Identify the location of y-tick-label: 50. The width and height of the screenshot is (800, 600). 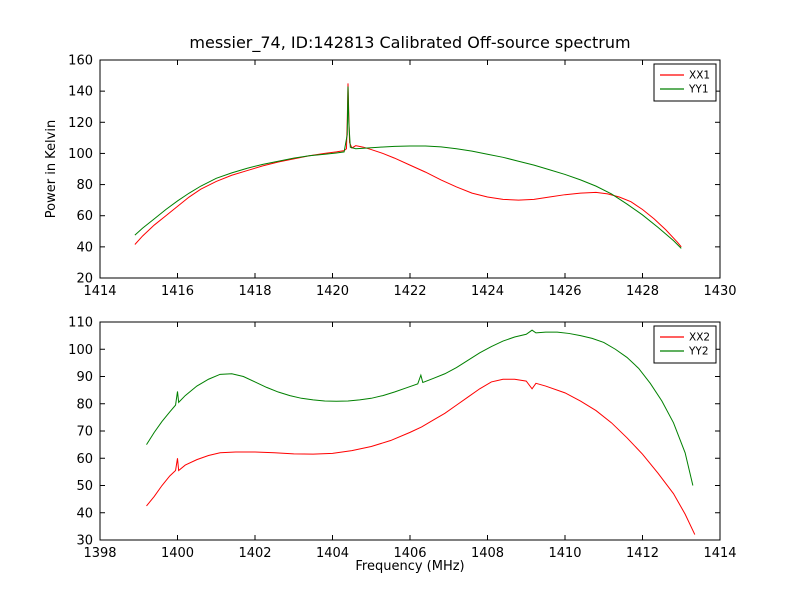
(84, 486).